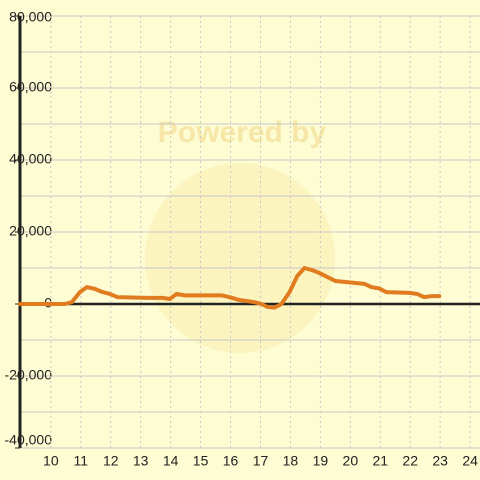 The height and width of the screenshot is (480, 480). What do you see at coordinates (440, 461) in the screenshot?
I see `x-tick-label: 23` at bounding box center [440, 461].